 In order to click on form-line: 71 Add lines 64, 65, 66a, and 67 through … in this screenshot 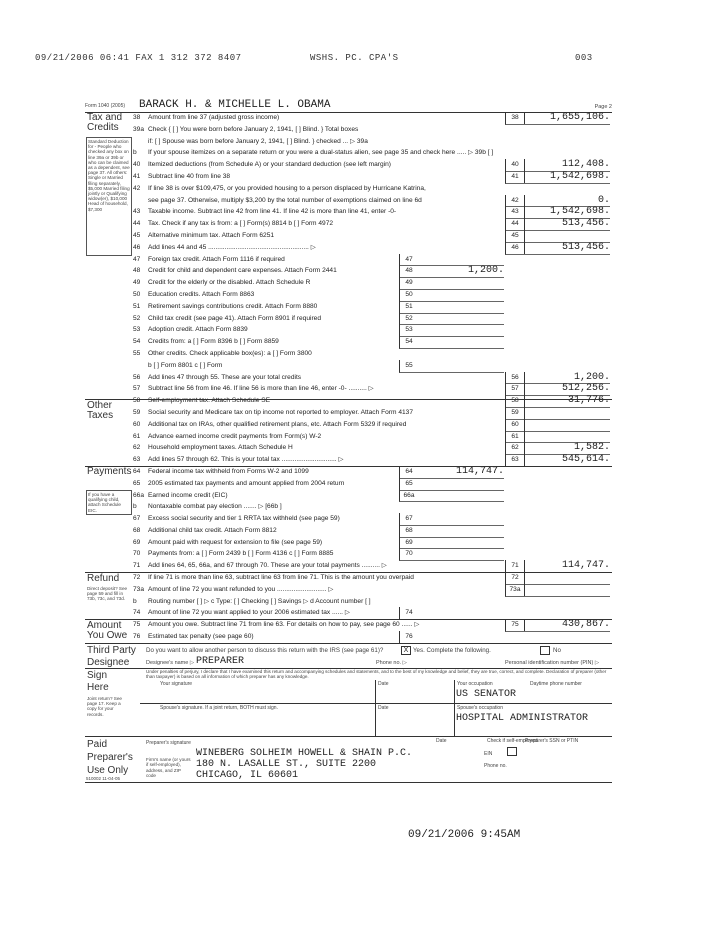, I will do `click(348, 567)`.